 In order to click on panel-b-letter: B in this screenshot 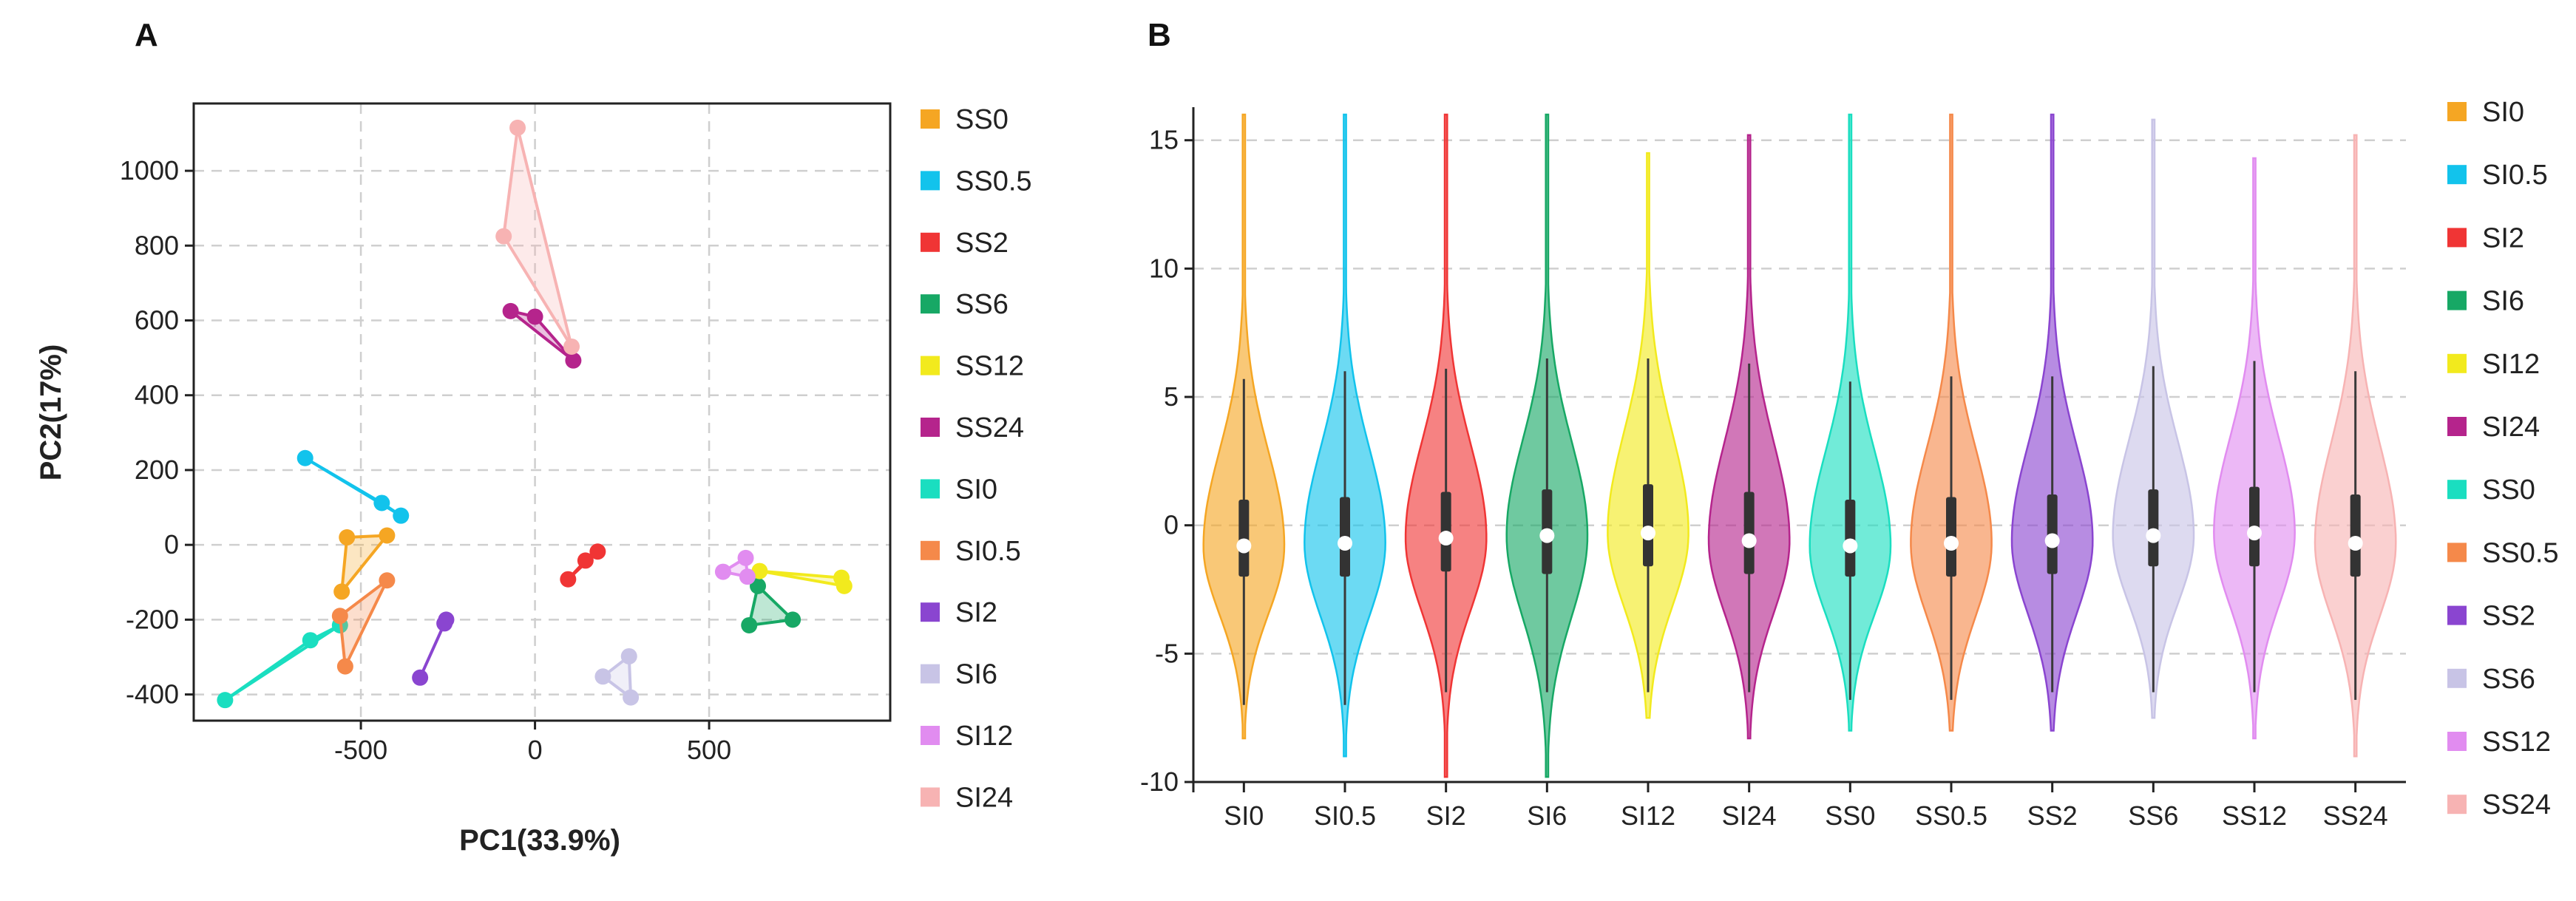, I will do `click(1159, 35)`.